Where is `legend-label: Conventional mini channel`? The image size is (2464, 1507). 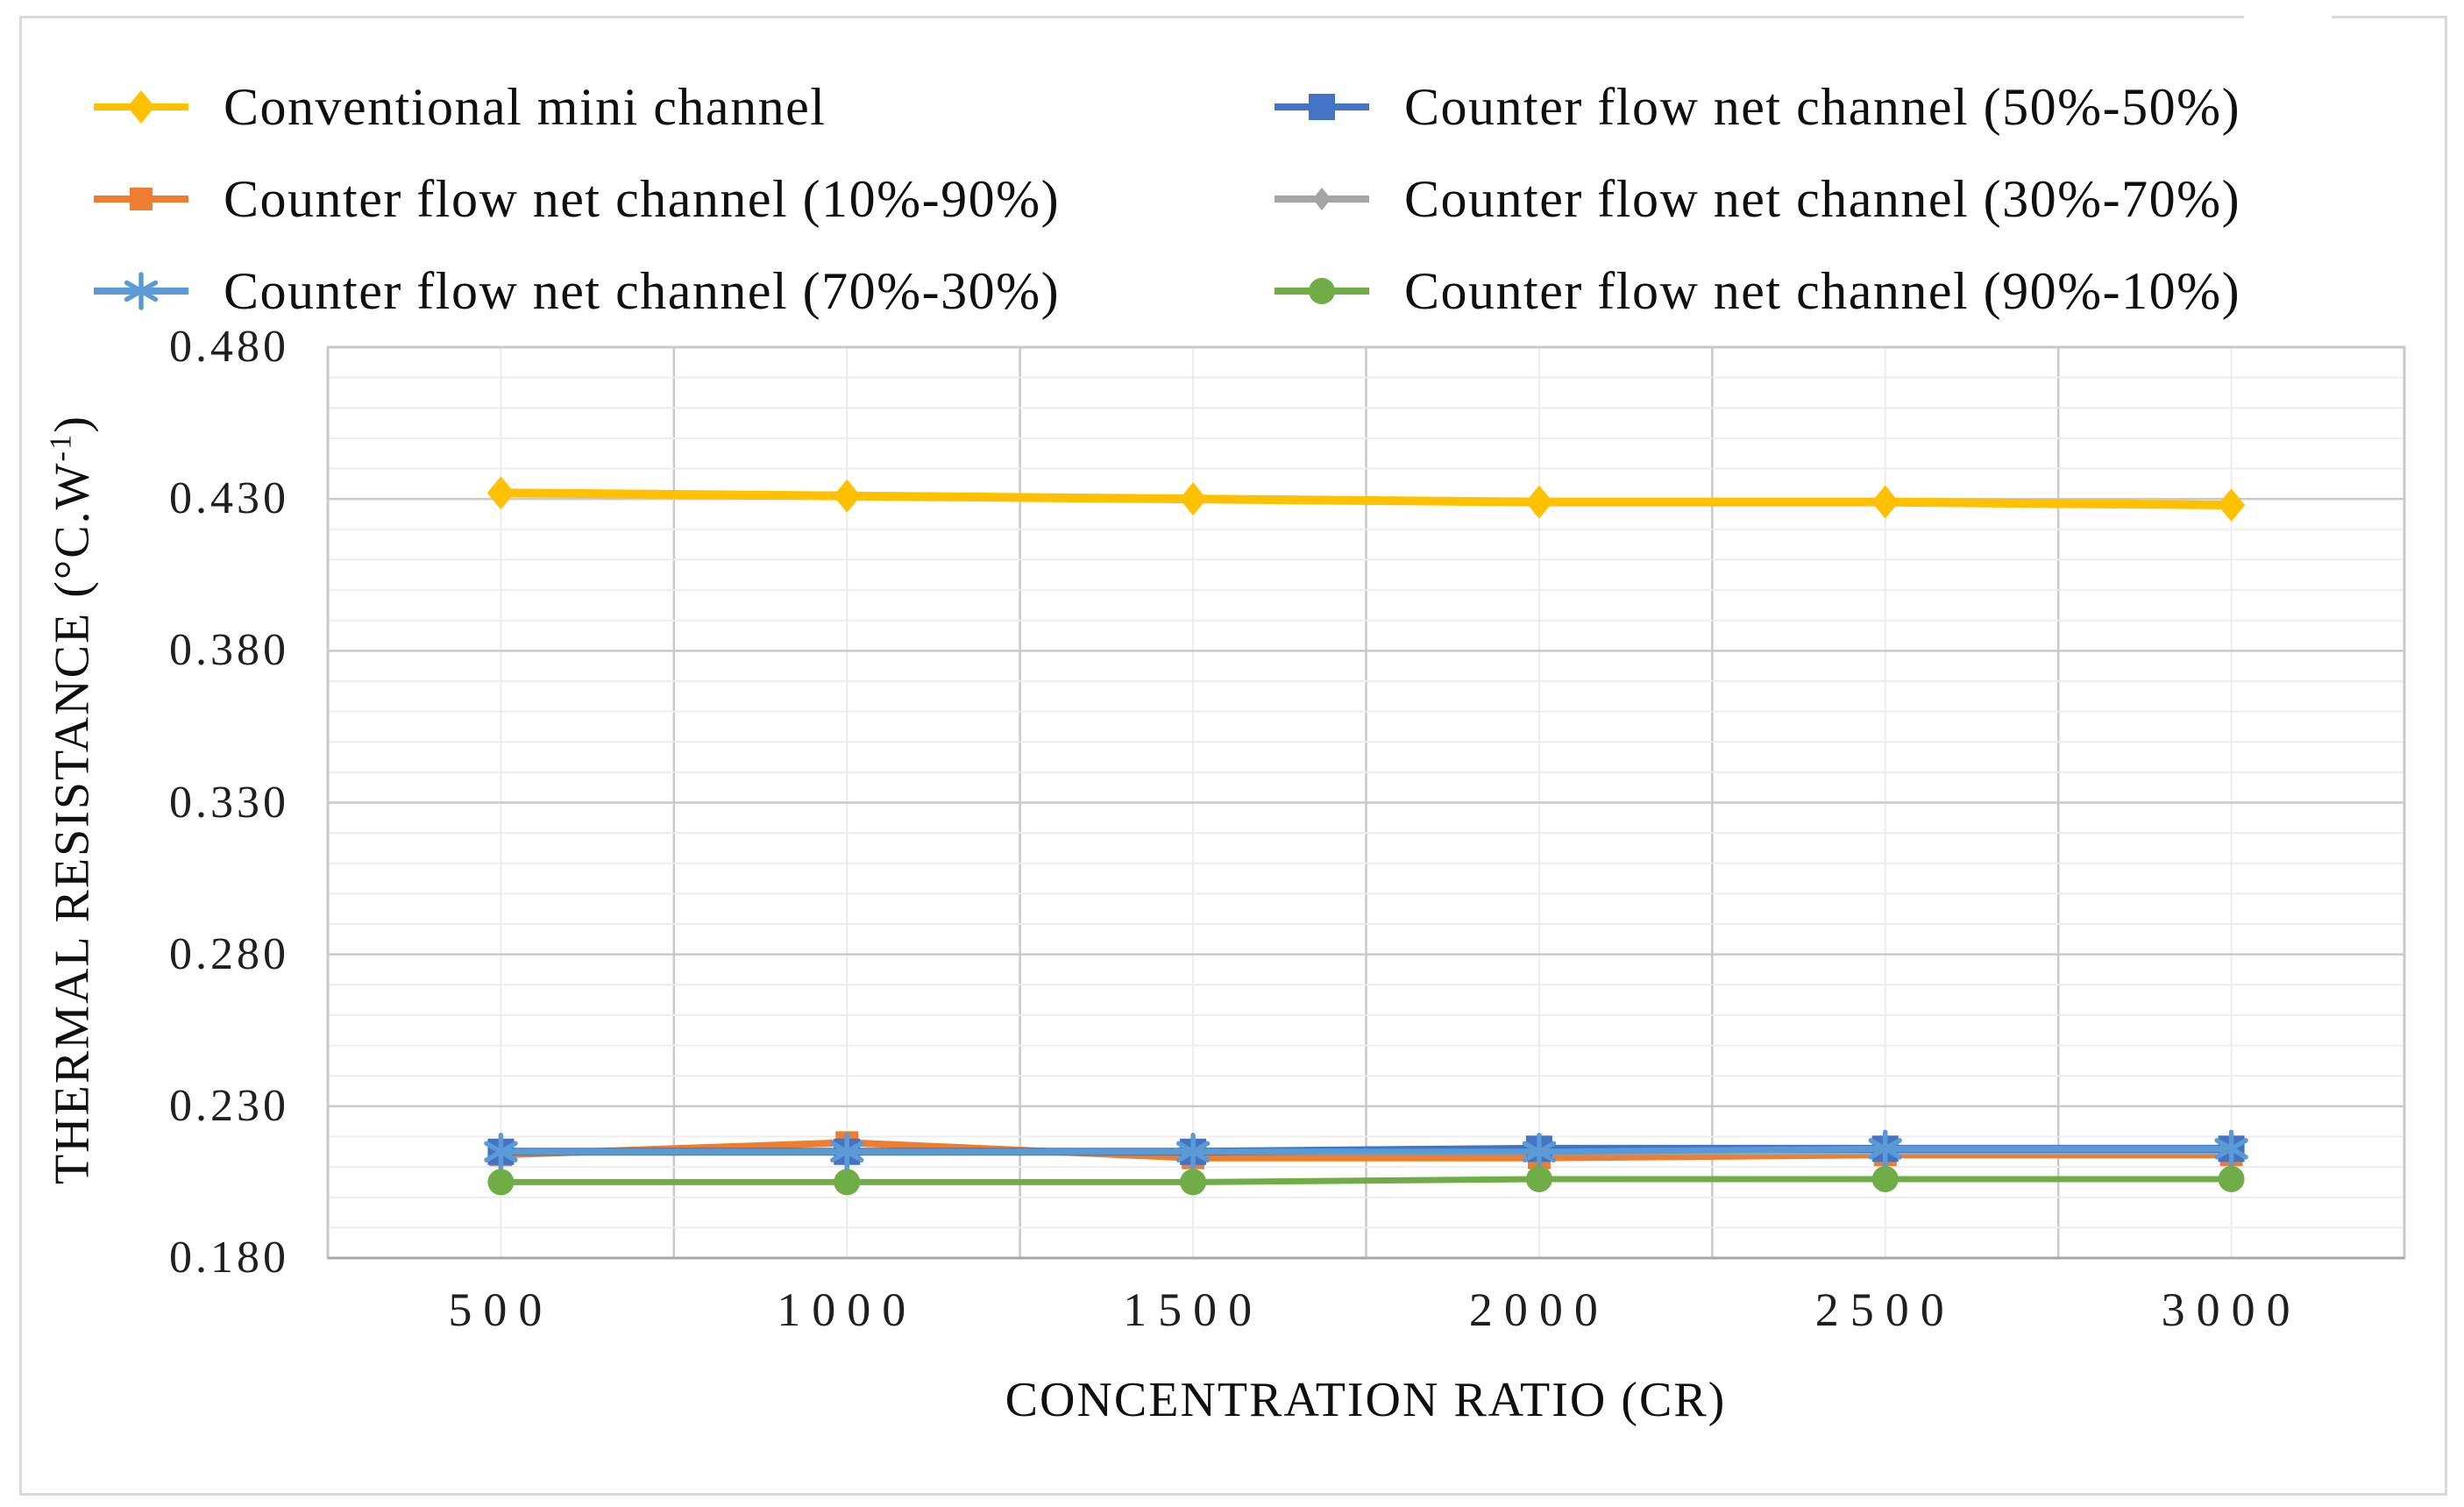
legend-label: Conventional mini channel is located at coordinates (525, 106).